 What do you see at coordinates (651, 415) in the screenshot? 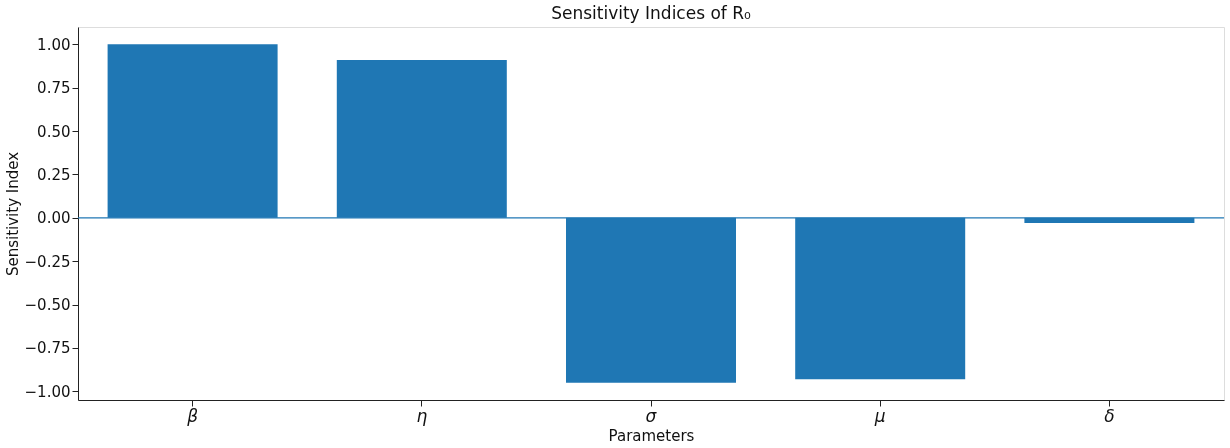
I see `x-tick-label: σ` at bounding box center [651, 415].